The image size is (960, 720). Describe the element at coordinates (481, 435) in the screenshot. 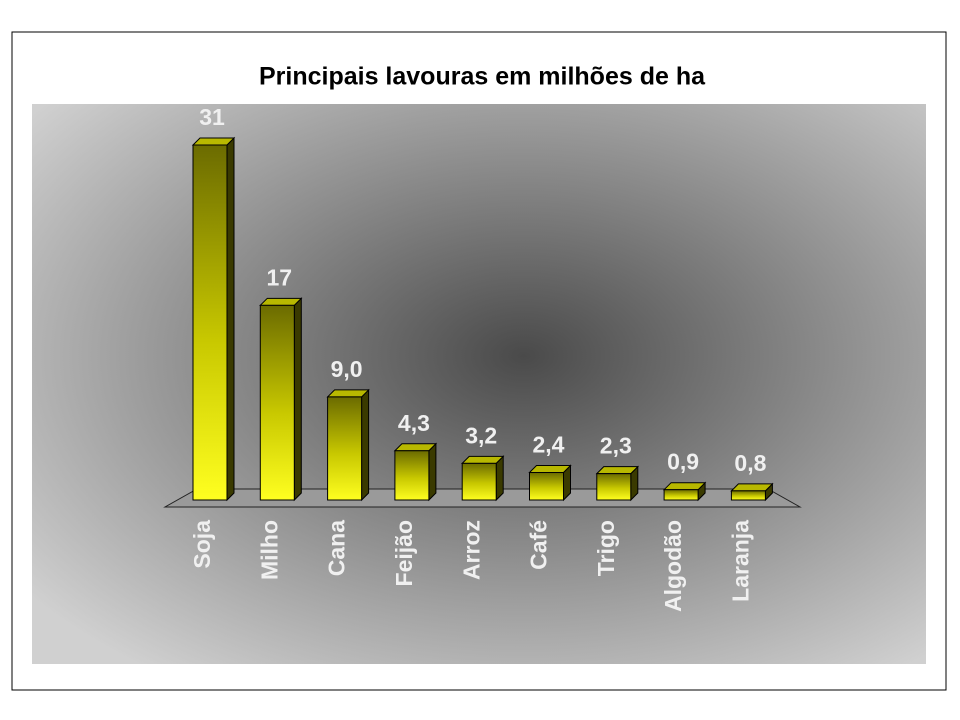

I see `value-label: 3,2` at that location.